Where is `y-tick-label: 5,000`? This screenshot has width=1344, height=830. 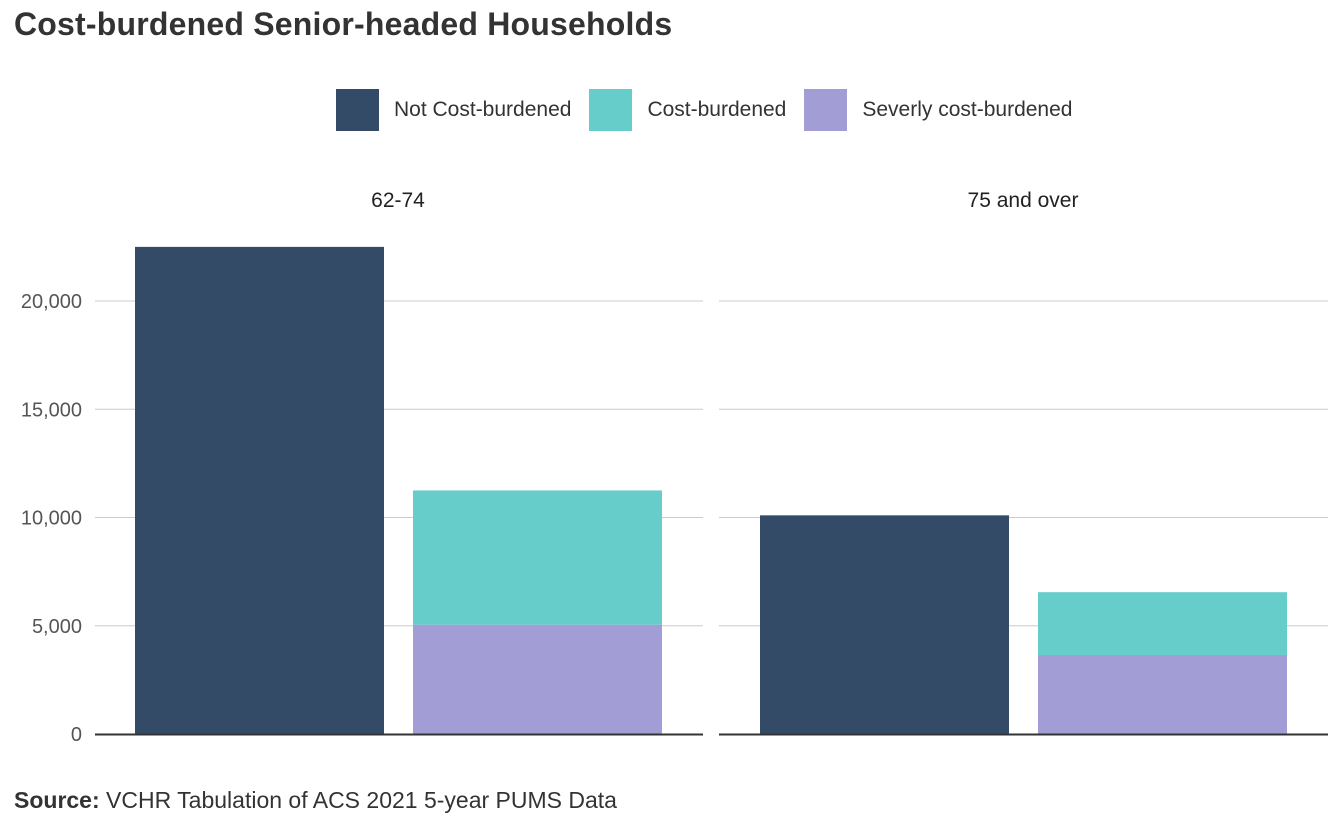
y-tick-label: 5,000 is located at coordinates (57, 627).